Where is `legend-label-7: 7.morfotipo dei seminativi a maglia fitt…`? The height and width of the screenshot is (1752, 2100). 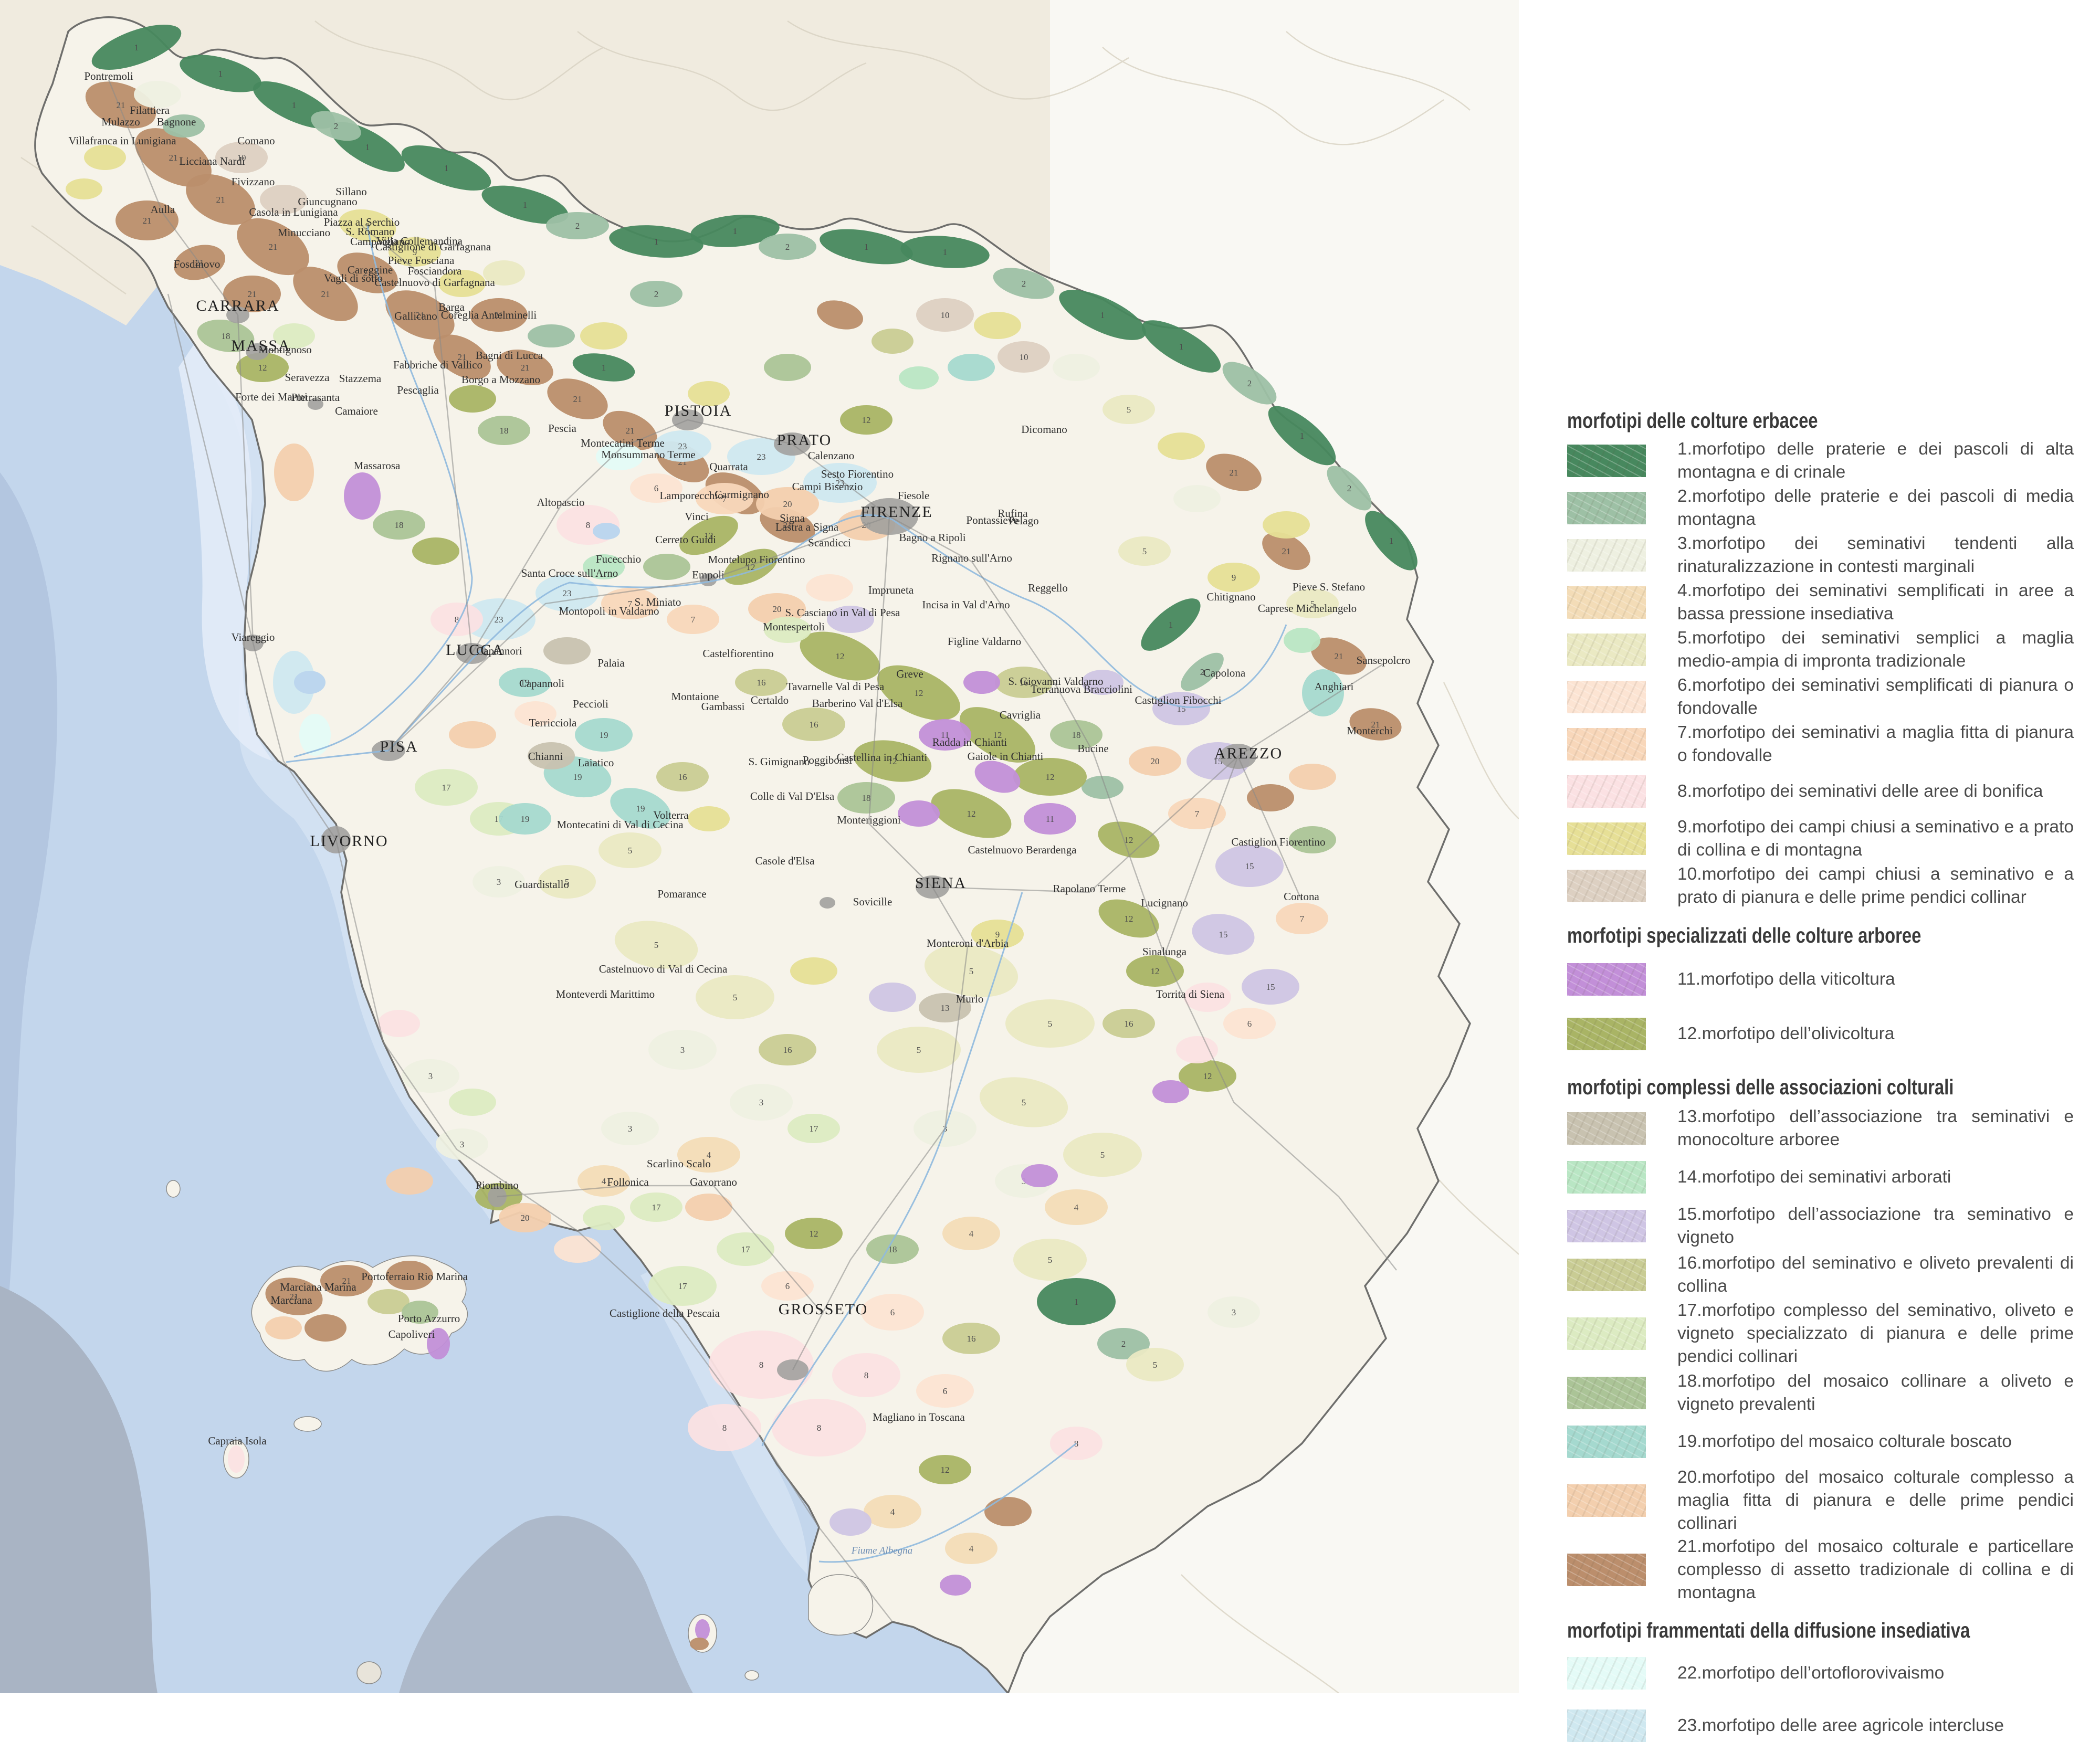 legend-label-7: 7.morfotipo dei seminativi a maglia fitt… is located at coordinates (1875, 744).